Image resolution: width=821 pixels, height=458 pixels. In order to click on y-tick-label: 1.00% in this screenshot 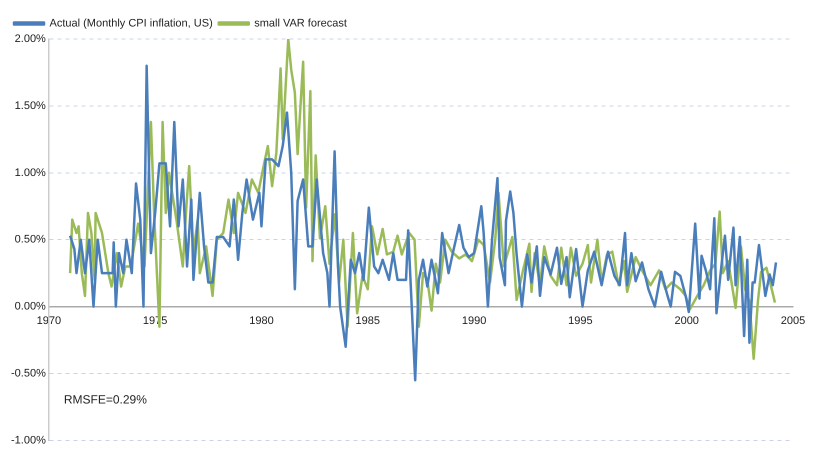, I will do `click(30, 172)`.